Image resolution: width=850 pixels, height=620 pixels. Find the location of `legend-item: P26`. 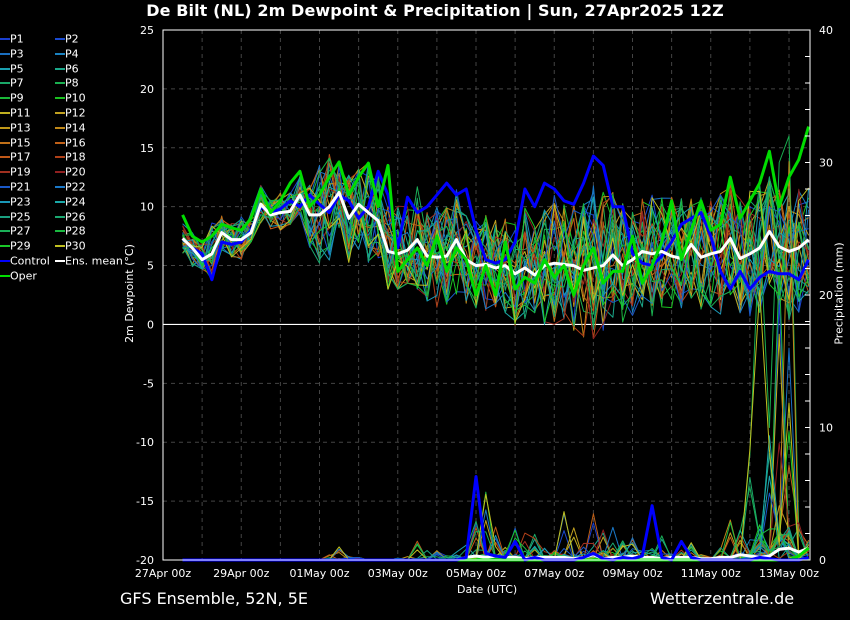

legend-item: P26 is located at coordinates (70, 216).